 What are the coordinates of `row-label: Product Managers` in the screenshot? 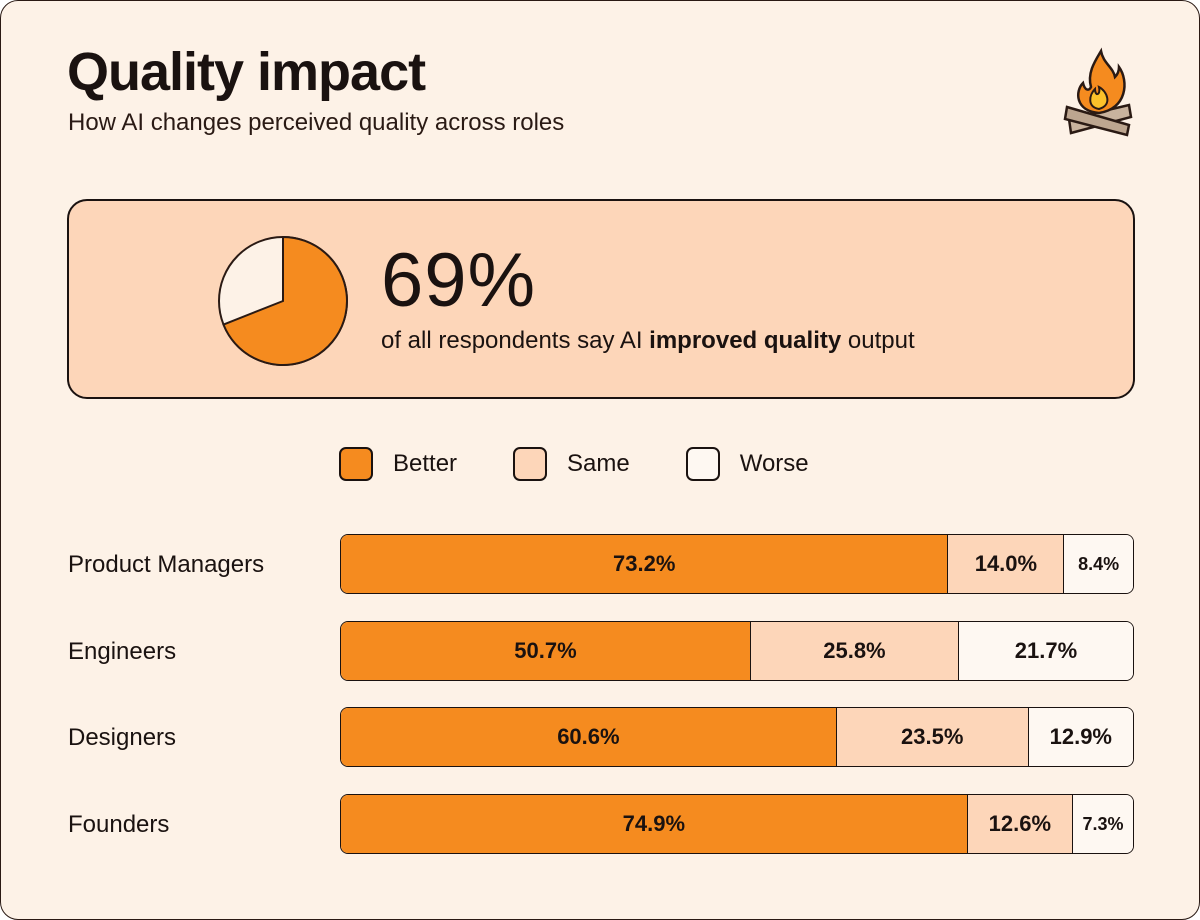 It's located at (166, 564).